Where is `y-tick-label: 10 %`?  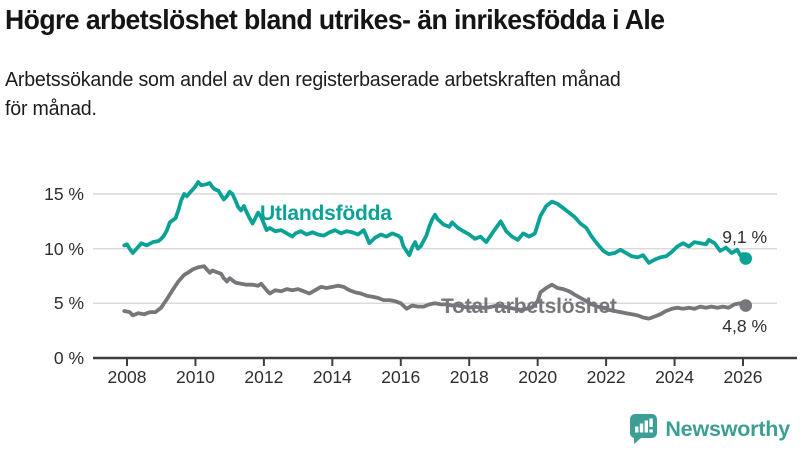
y-tick-label: 10 % is located at coordinates (64, 248).